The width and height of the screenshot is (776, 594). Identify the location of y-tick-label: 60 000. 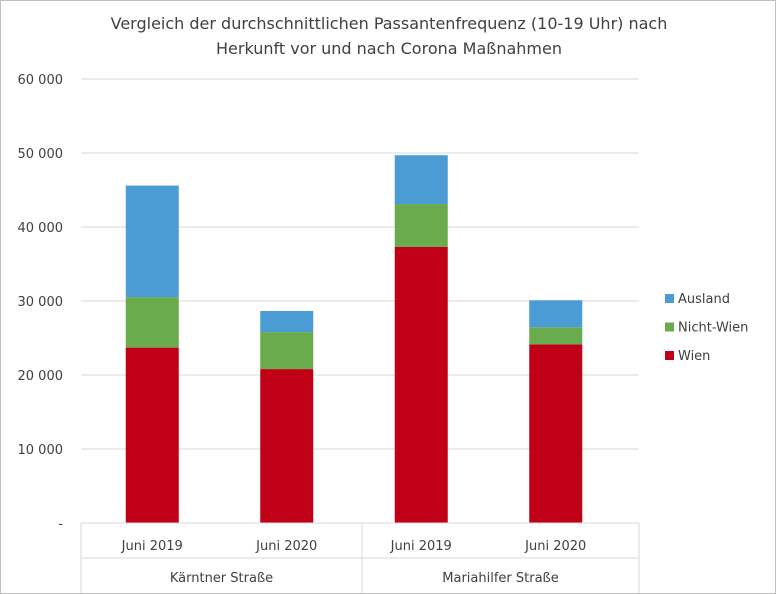
(41, 80).